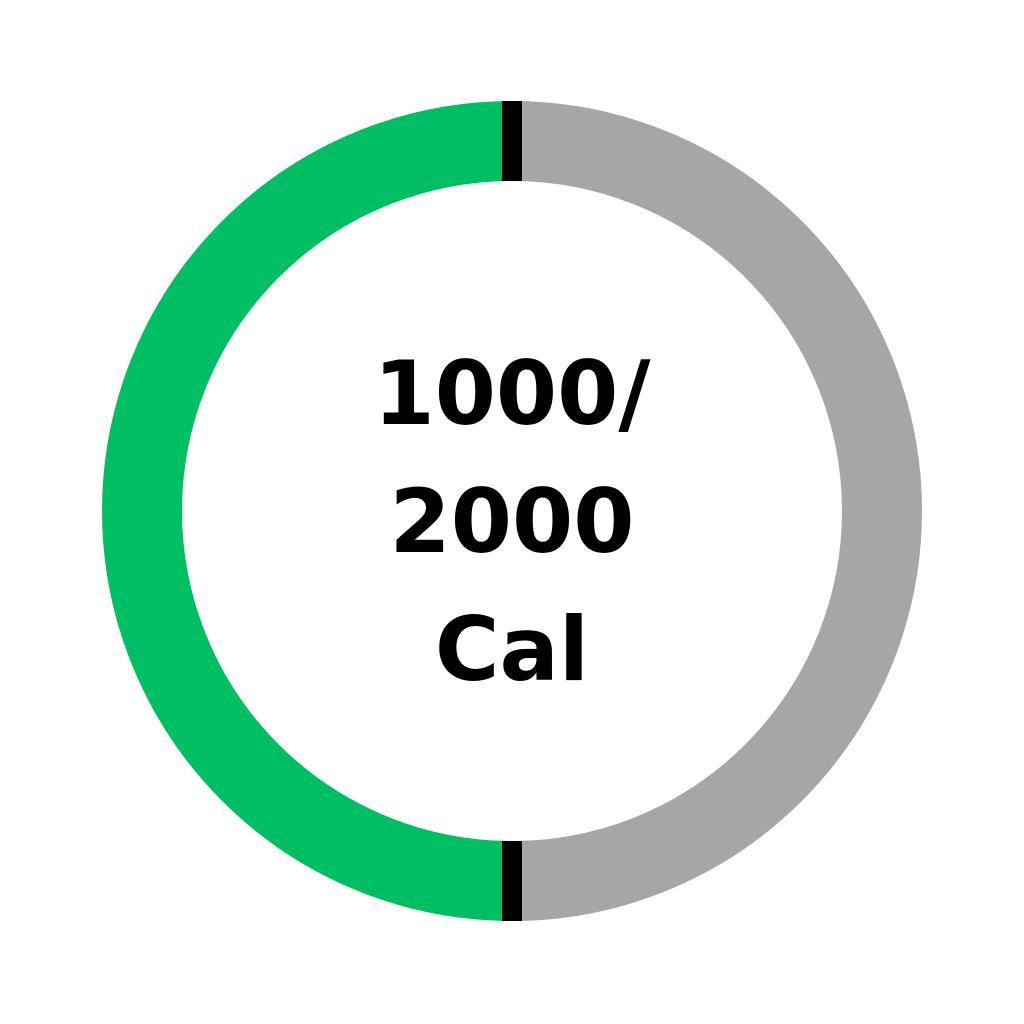  I want to click on end-marker, so click(512, 881).